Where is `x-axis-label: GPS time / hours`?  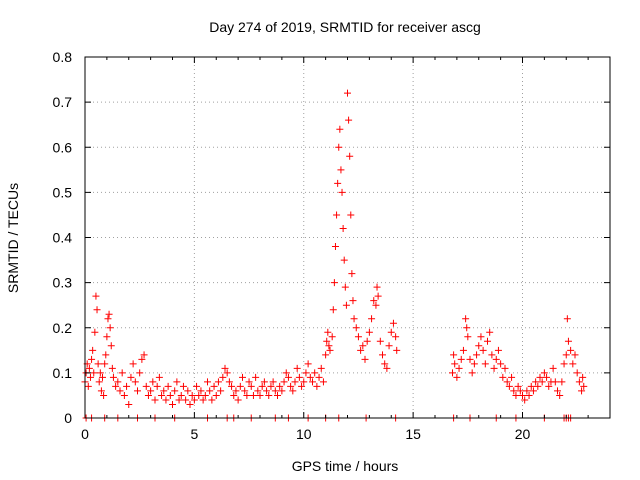 x-axis-label: GPS time / hours is located at coordinates (345, 466).